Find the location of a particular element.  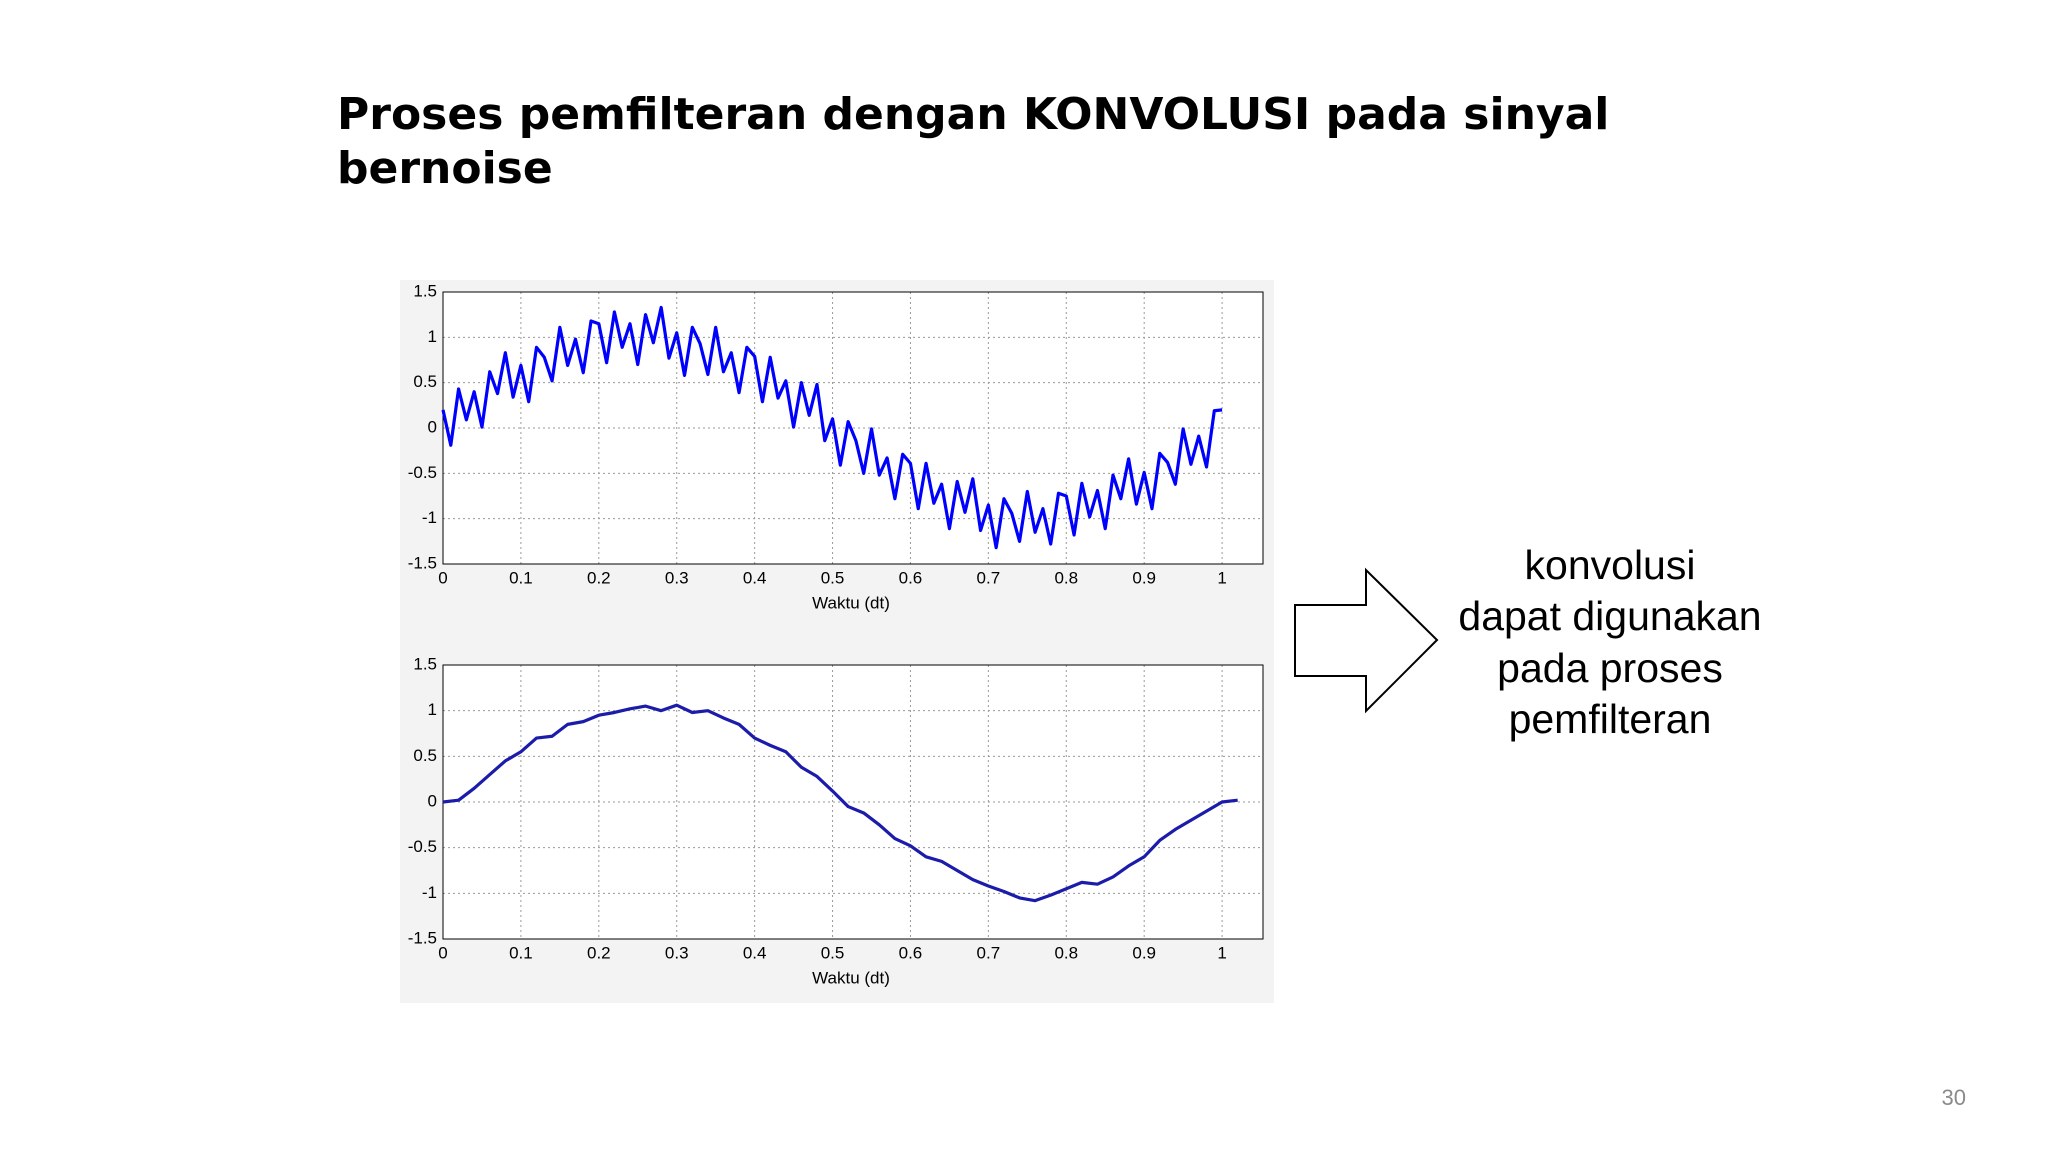

note-line: konvolusi is located at coordinates (1610, 565).